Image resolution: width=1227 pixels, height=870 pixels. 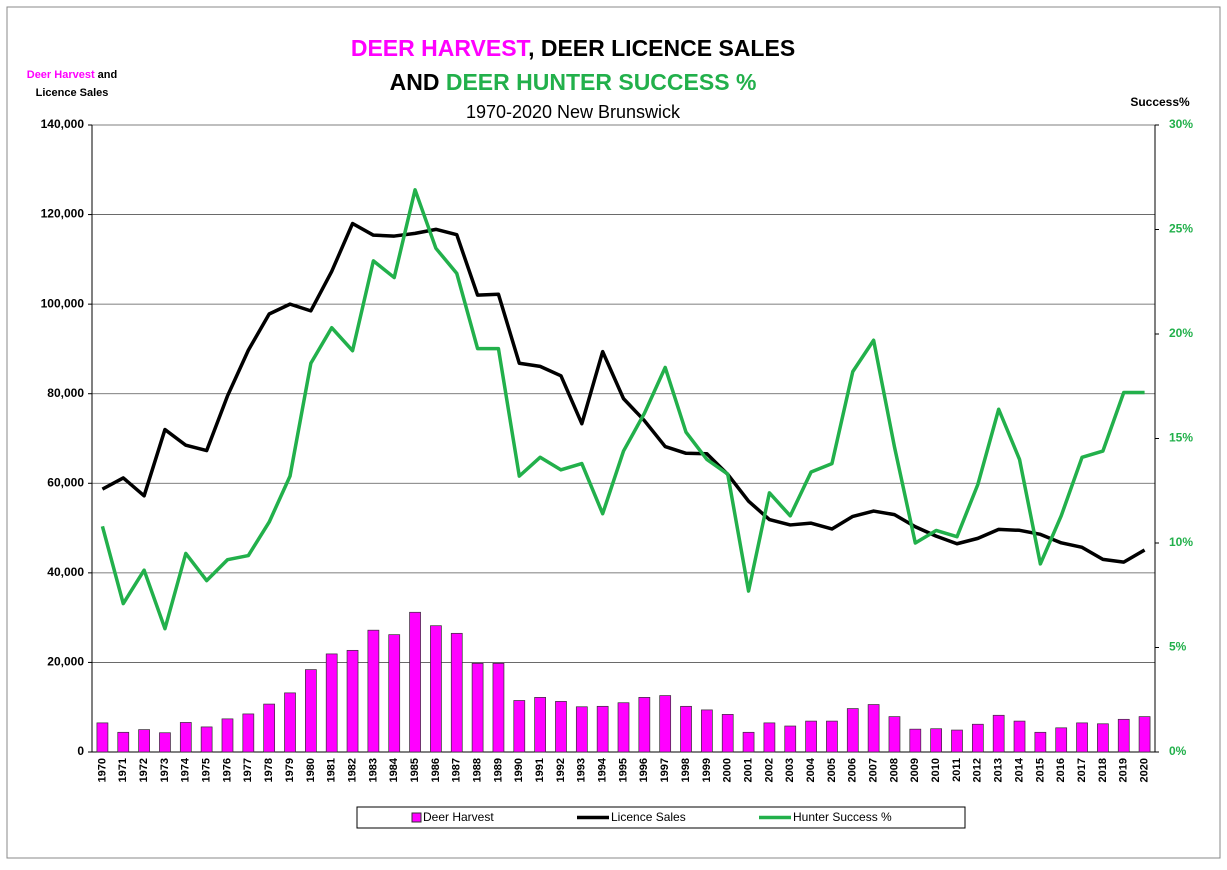 What do you see at coordinates (957, 770) in the screenshot?
I see `x-tick-label: 2011` at bounding box center [957, 770].